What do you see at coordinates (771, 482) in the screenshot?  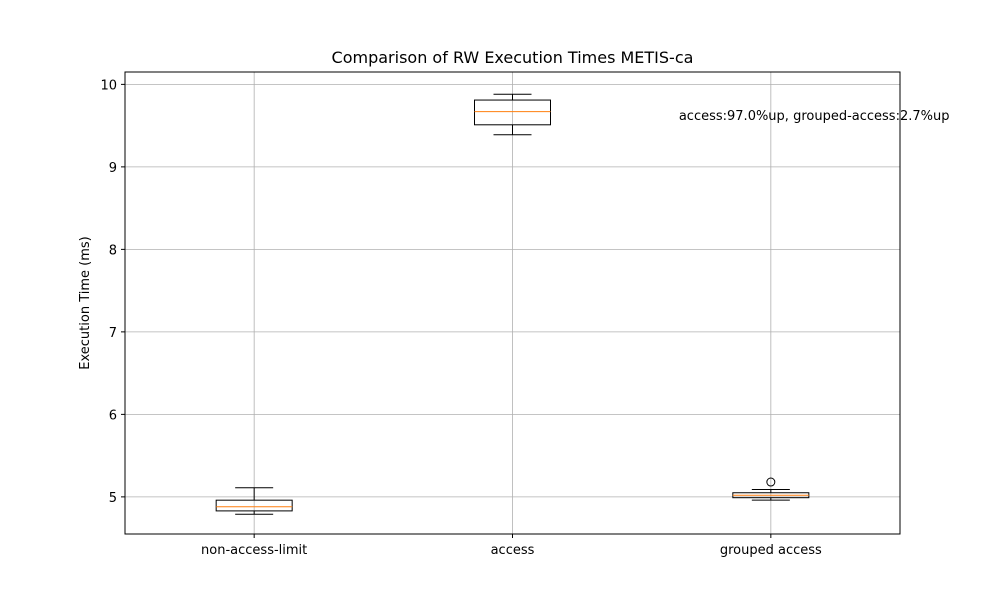 I see `outlier-point` at bounding box center [771, 482].